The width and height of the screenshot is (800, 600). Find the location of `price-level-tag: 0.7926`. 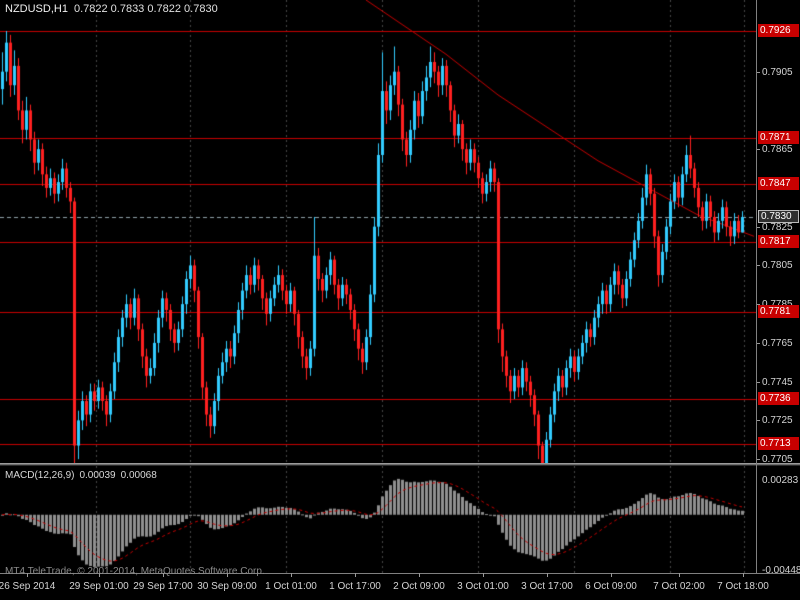

price-level-tag: 0.7926 is located at coordinates (778, 30).